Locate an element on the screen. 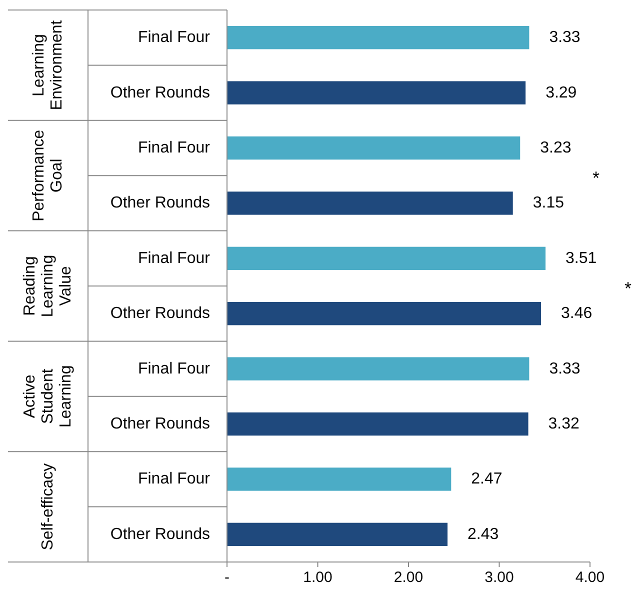  text: Performance Goal is located at coordinates (48, 176).